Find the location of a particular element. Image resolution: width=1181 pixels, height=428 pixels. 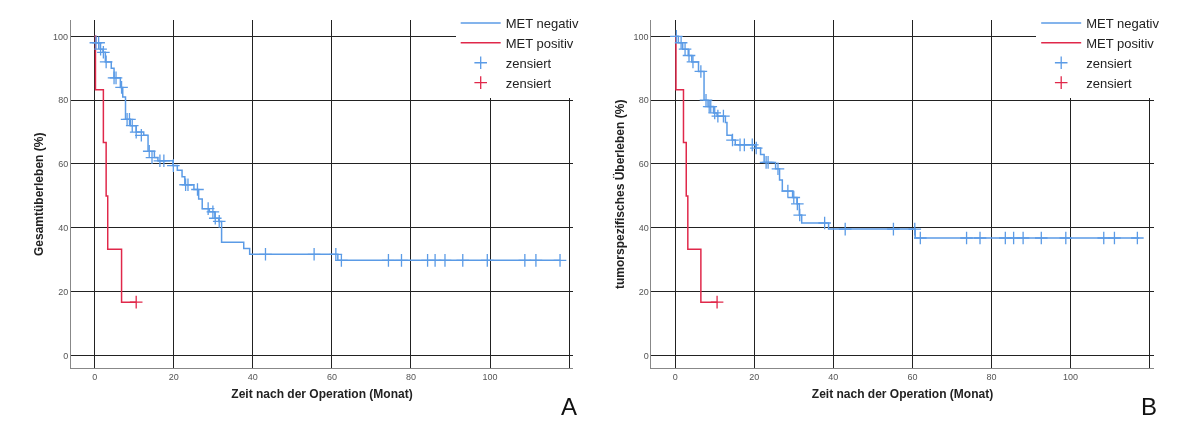

y-axis-title: tumorspezifisches Überleben (%) is located at coordinates (619, 194).